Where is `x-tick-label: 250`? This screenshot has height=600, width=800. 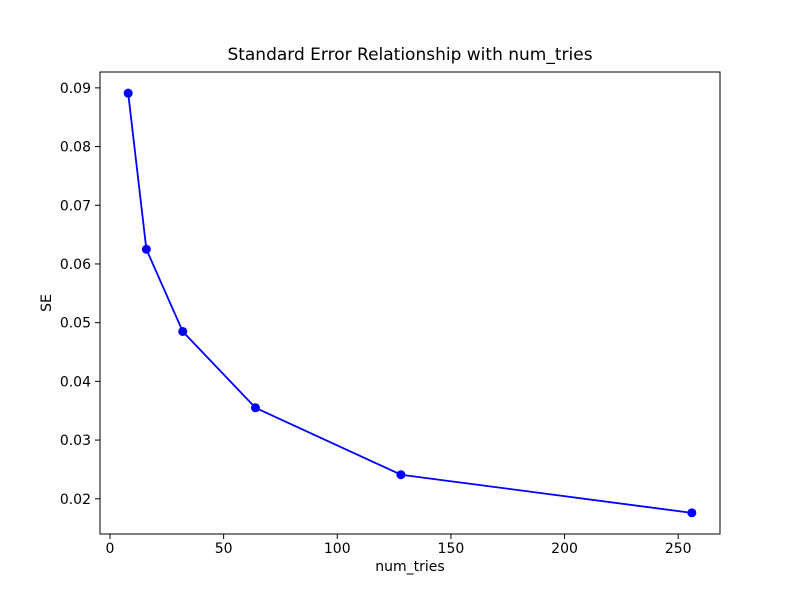
x-tick-label: 250 is located at coordinates (678, 549).